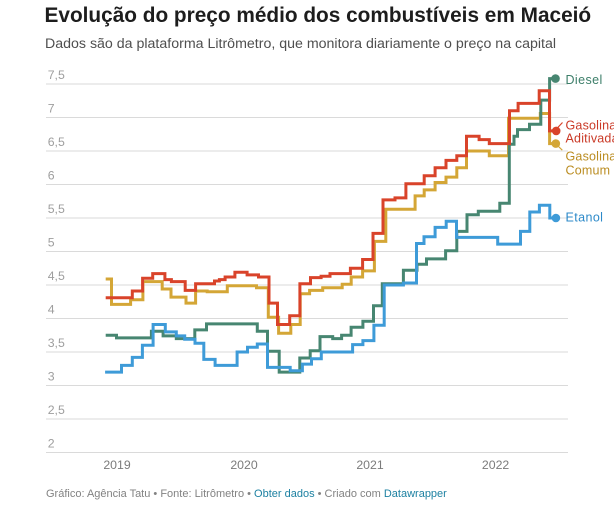  Describe the element at coordinates (56, 410) in the screenshot. I see `svg-text: 2,5` at that location.